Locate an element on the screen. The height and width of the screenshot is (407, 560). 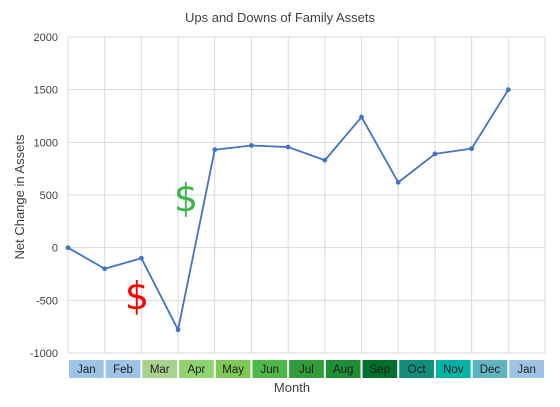
x-tick-label: Dec is located at coordinates (490, 370).